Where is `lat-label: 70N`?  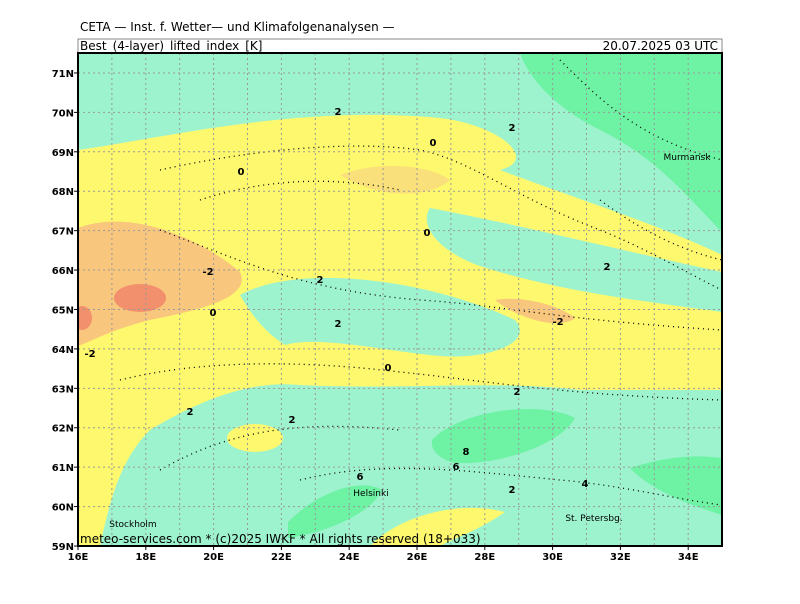
lat-label: 70N is located at coordinates (63, 113).